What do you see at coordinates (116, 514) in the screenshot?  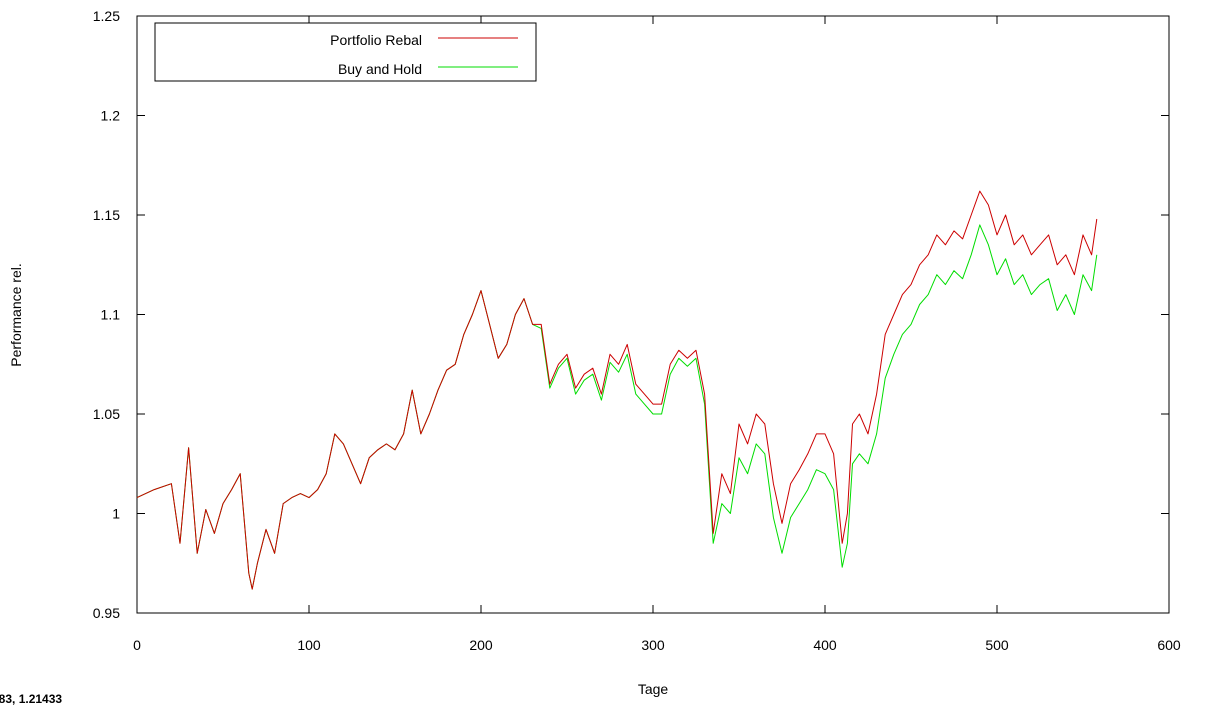 I see `y-tick-label: 1` at bounding box center [116, 514].